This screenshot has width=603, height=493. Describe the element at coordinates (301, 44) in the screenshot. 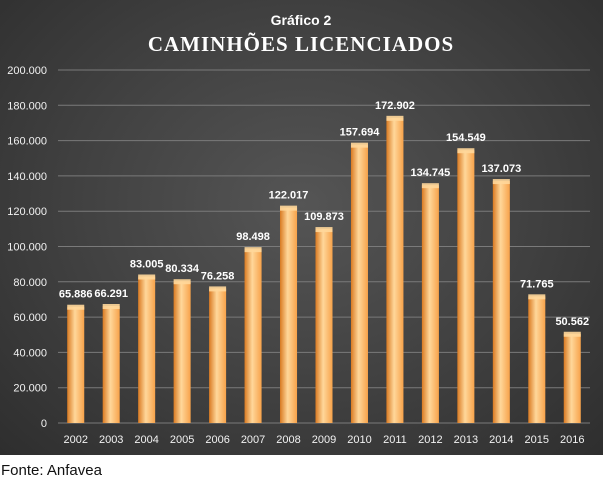

I see `chart-title: CAMINHÕES LICENCIADOS` at that location.